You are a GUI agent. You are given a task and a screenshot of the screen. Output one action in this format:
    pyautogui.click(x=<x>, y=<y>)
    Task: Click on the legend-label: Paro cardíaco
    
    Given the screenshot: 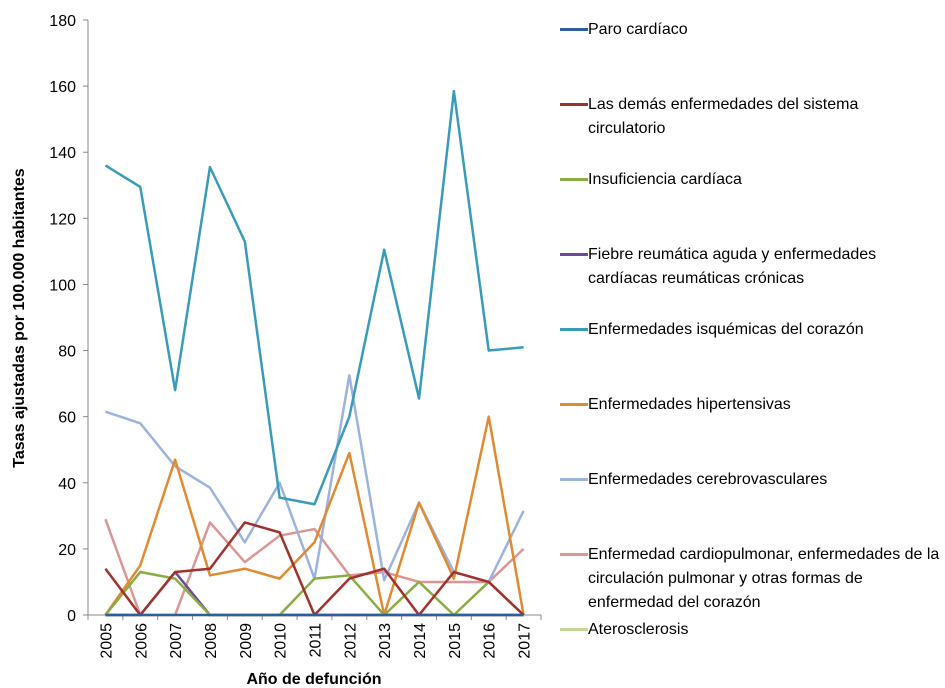 What is the action you would take?
    pyautogui.click(x=638, y=29)
    